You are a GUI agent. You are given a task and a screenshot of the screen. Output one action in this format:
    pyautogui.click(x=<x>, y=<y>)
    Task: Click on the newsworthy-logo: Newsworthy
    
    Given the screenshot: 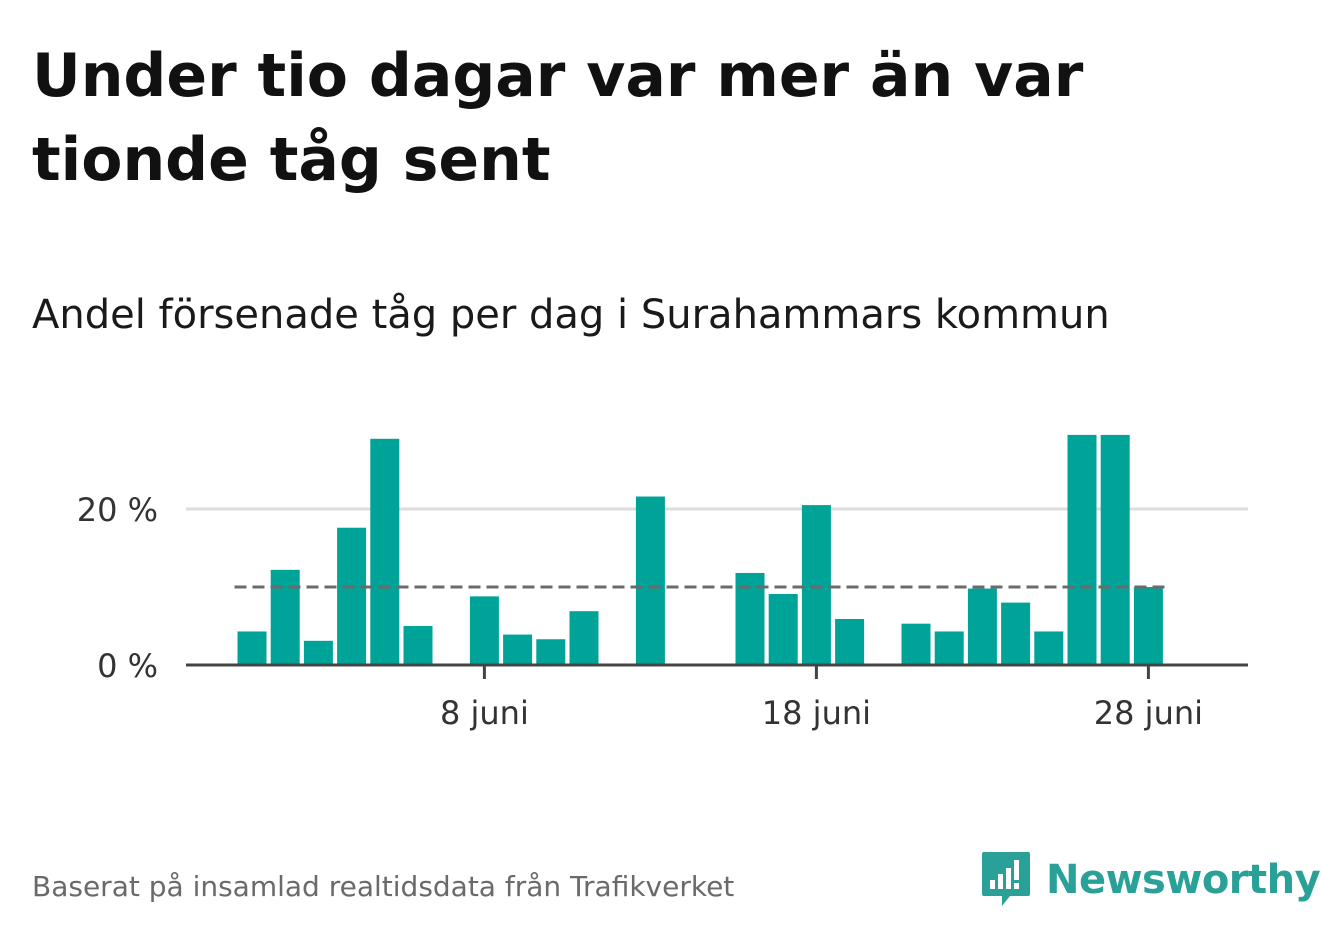 What is the action you would take?
    pyautogui.click(x=1150, y=880)
    